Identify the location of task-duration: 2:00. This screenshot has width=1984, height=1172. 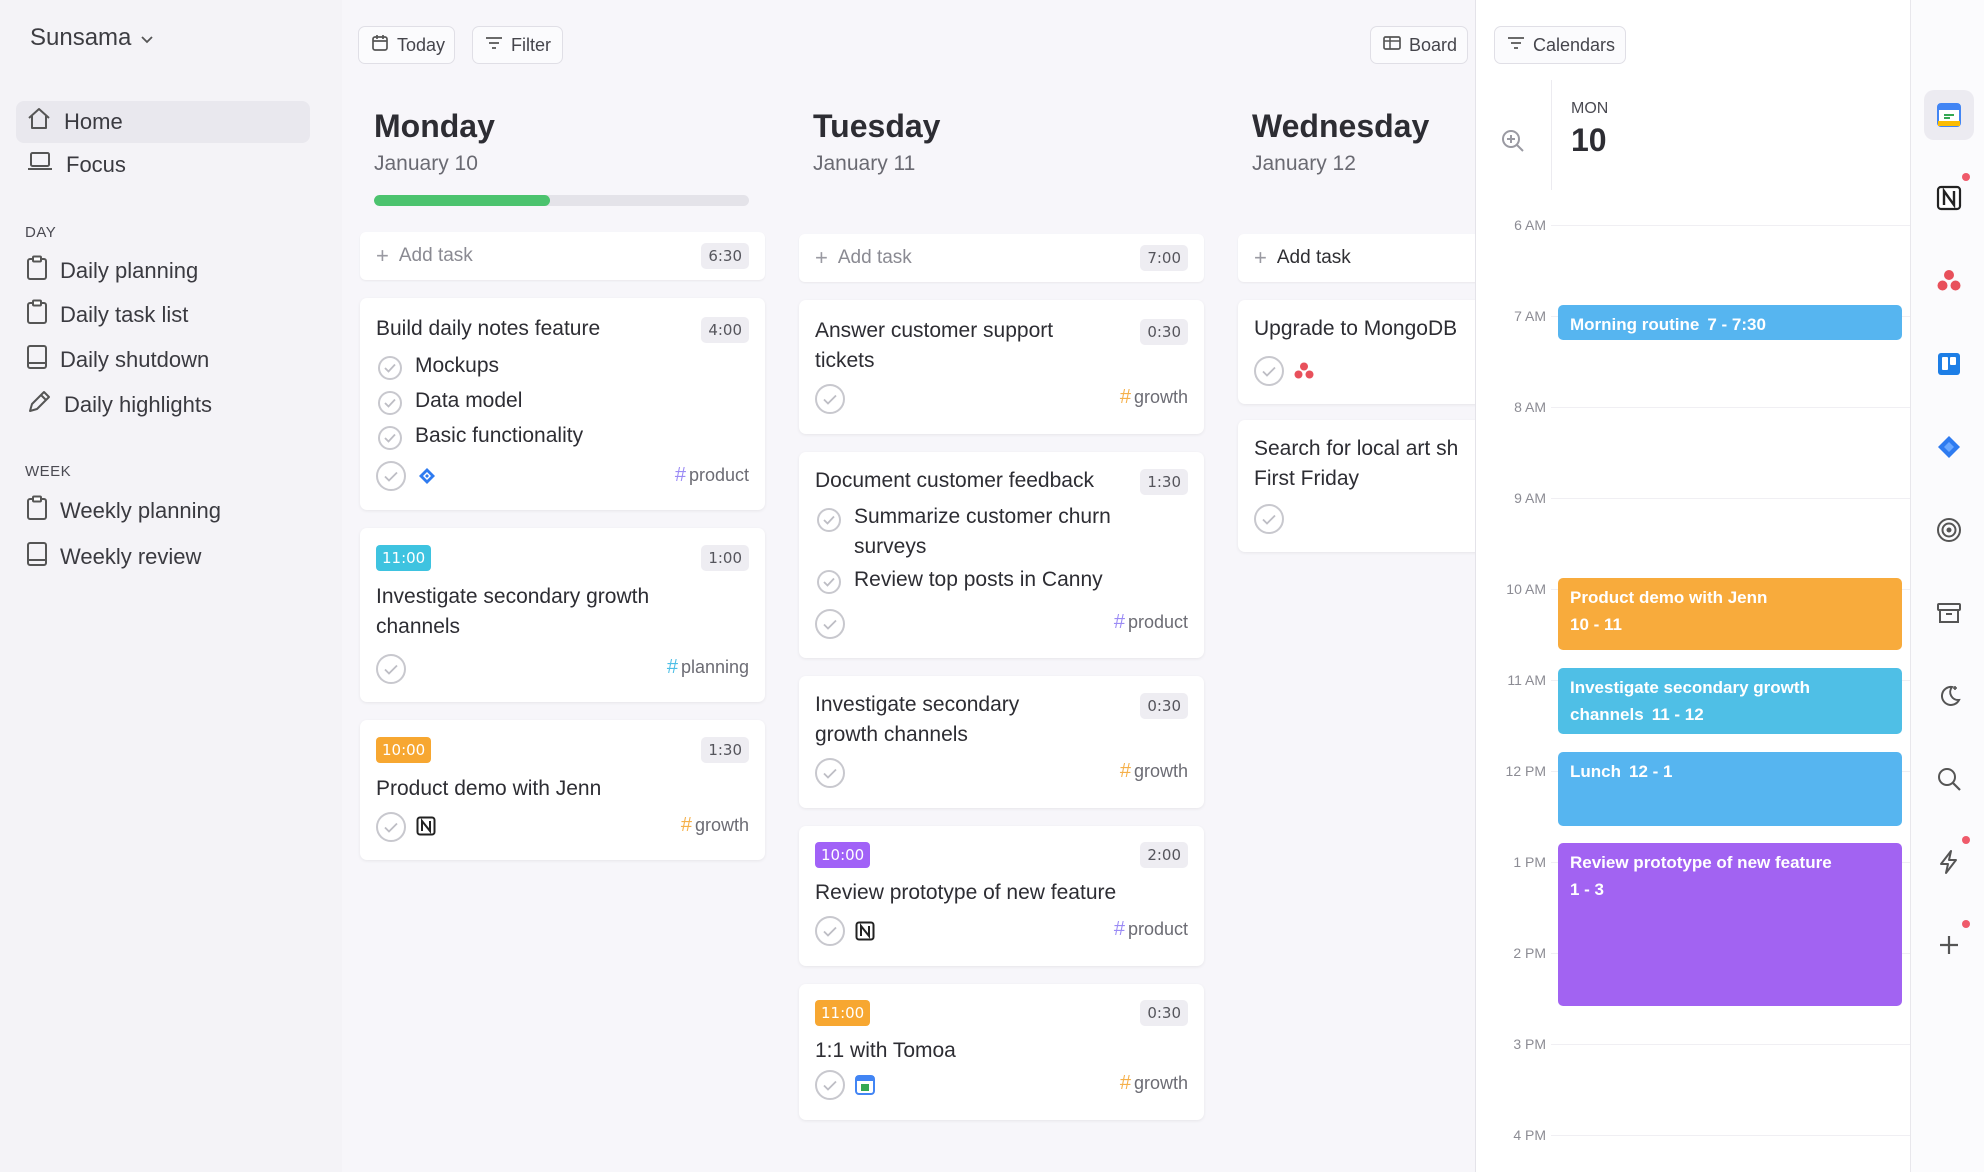
(1164, 855).